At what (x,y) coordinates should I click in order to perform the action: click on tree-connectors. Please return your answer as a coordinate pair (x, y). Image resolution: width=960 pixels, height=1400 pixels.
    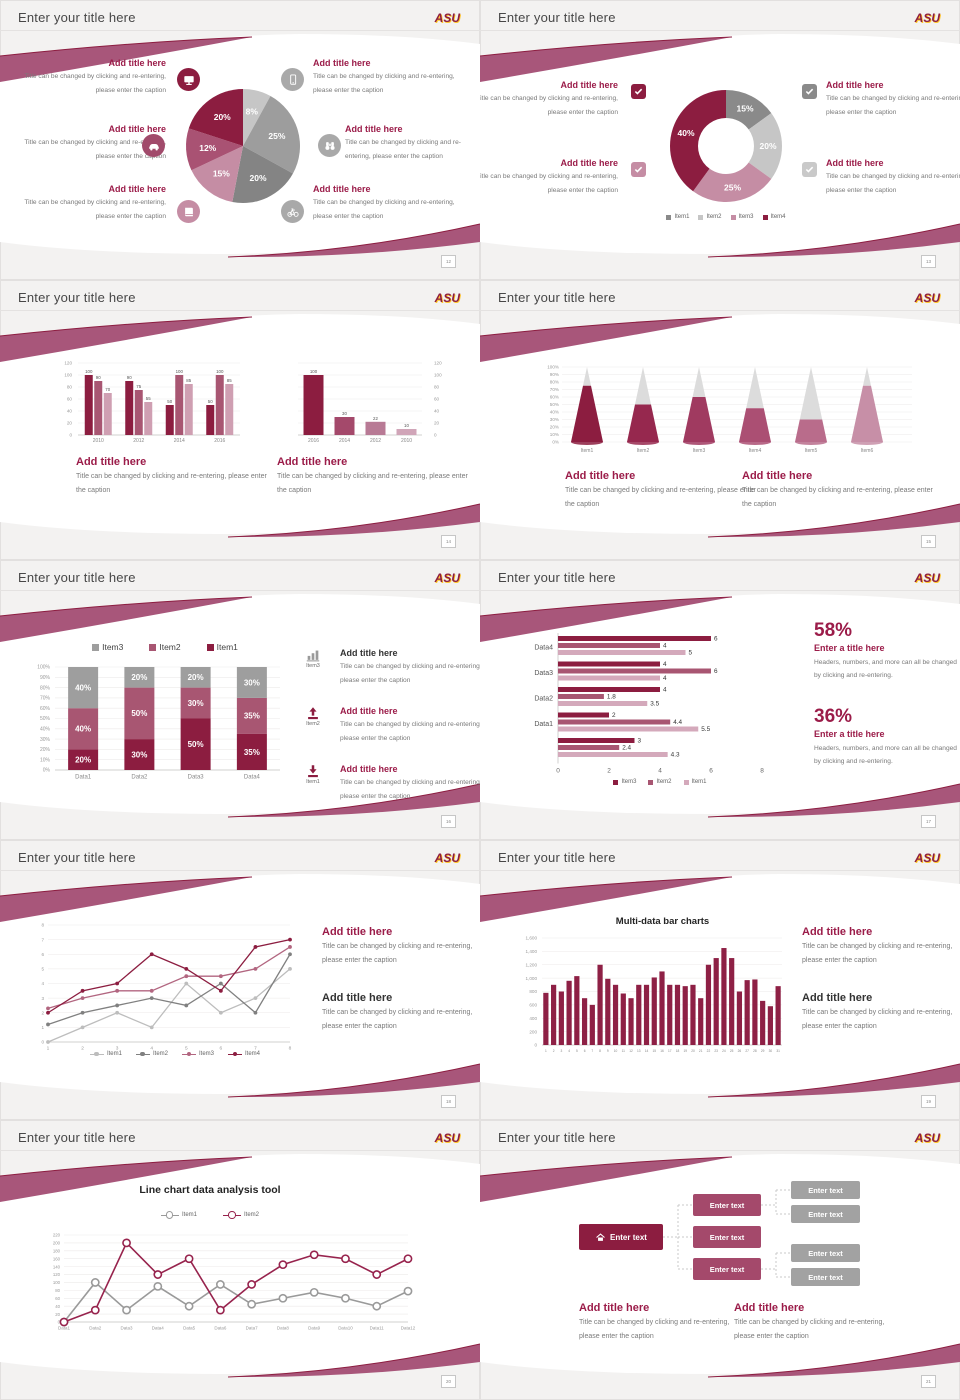
    Looking at the image, I should click on (727, 1233).